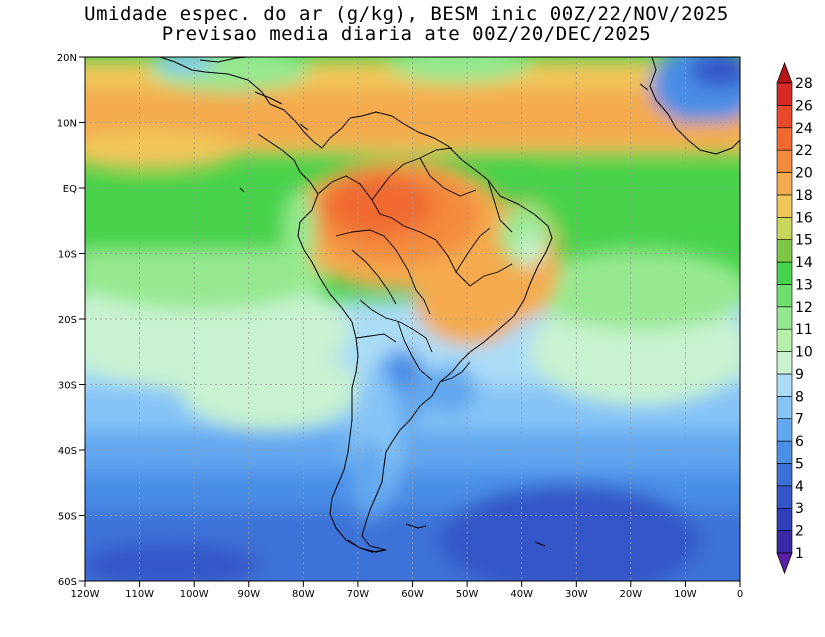 Image resolution: width=825 pixels, height=637 pixels. What do you see at coordinates (303, 594) in the screenshot?
I see `lon-label-80w: 80W` at bounding box center [303, 594].